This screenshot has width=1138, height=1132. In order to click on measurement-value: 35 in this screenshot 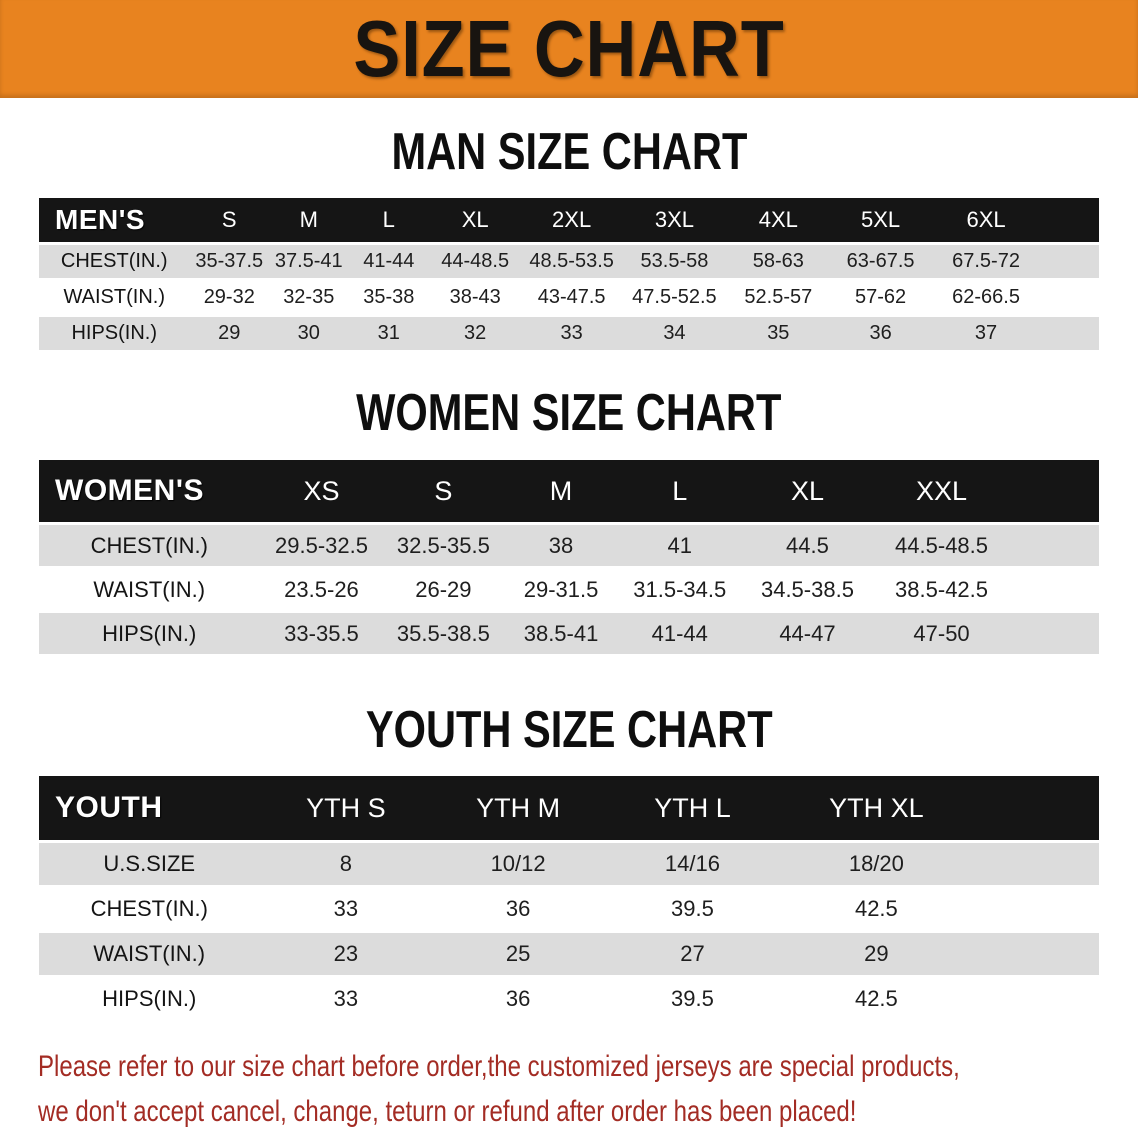, I will do `click(778, 333)`.